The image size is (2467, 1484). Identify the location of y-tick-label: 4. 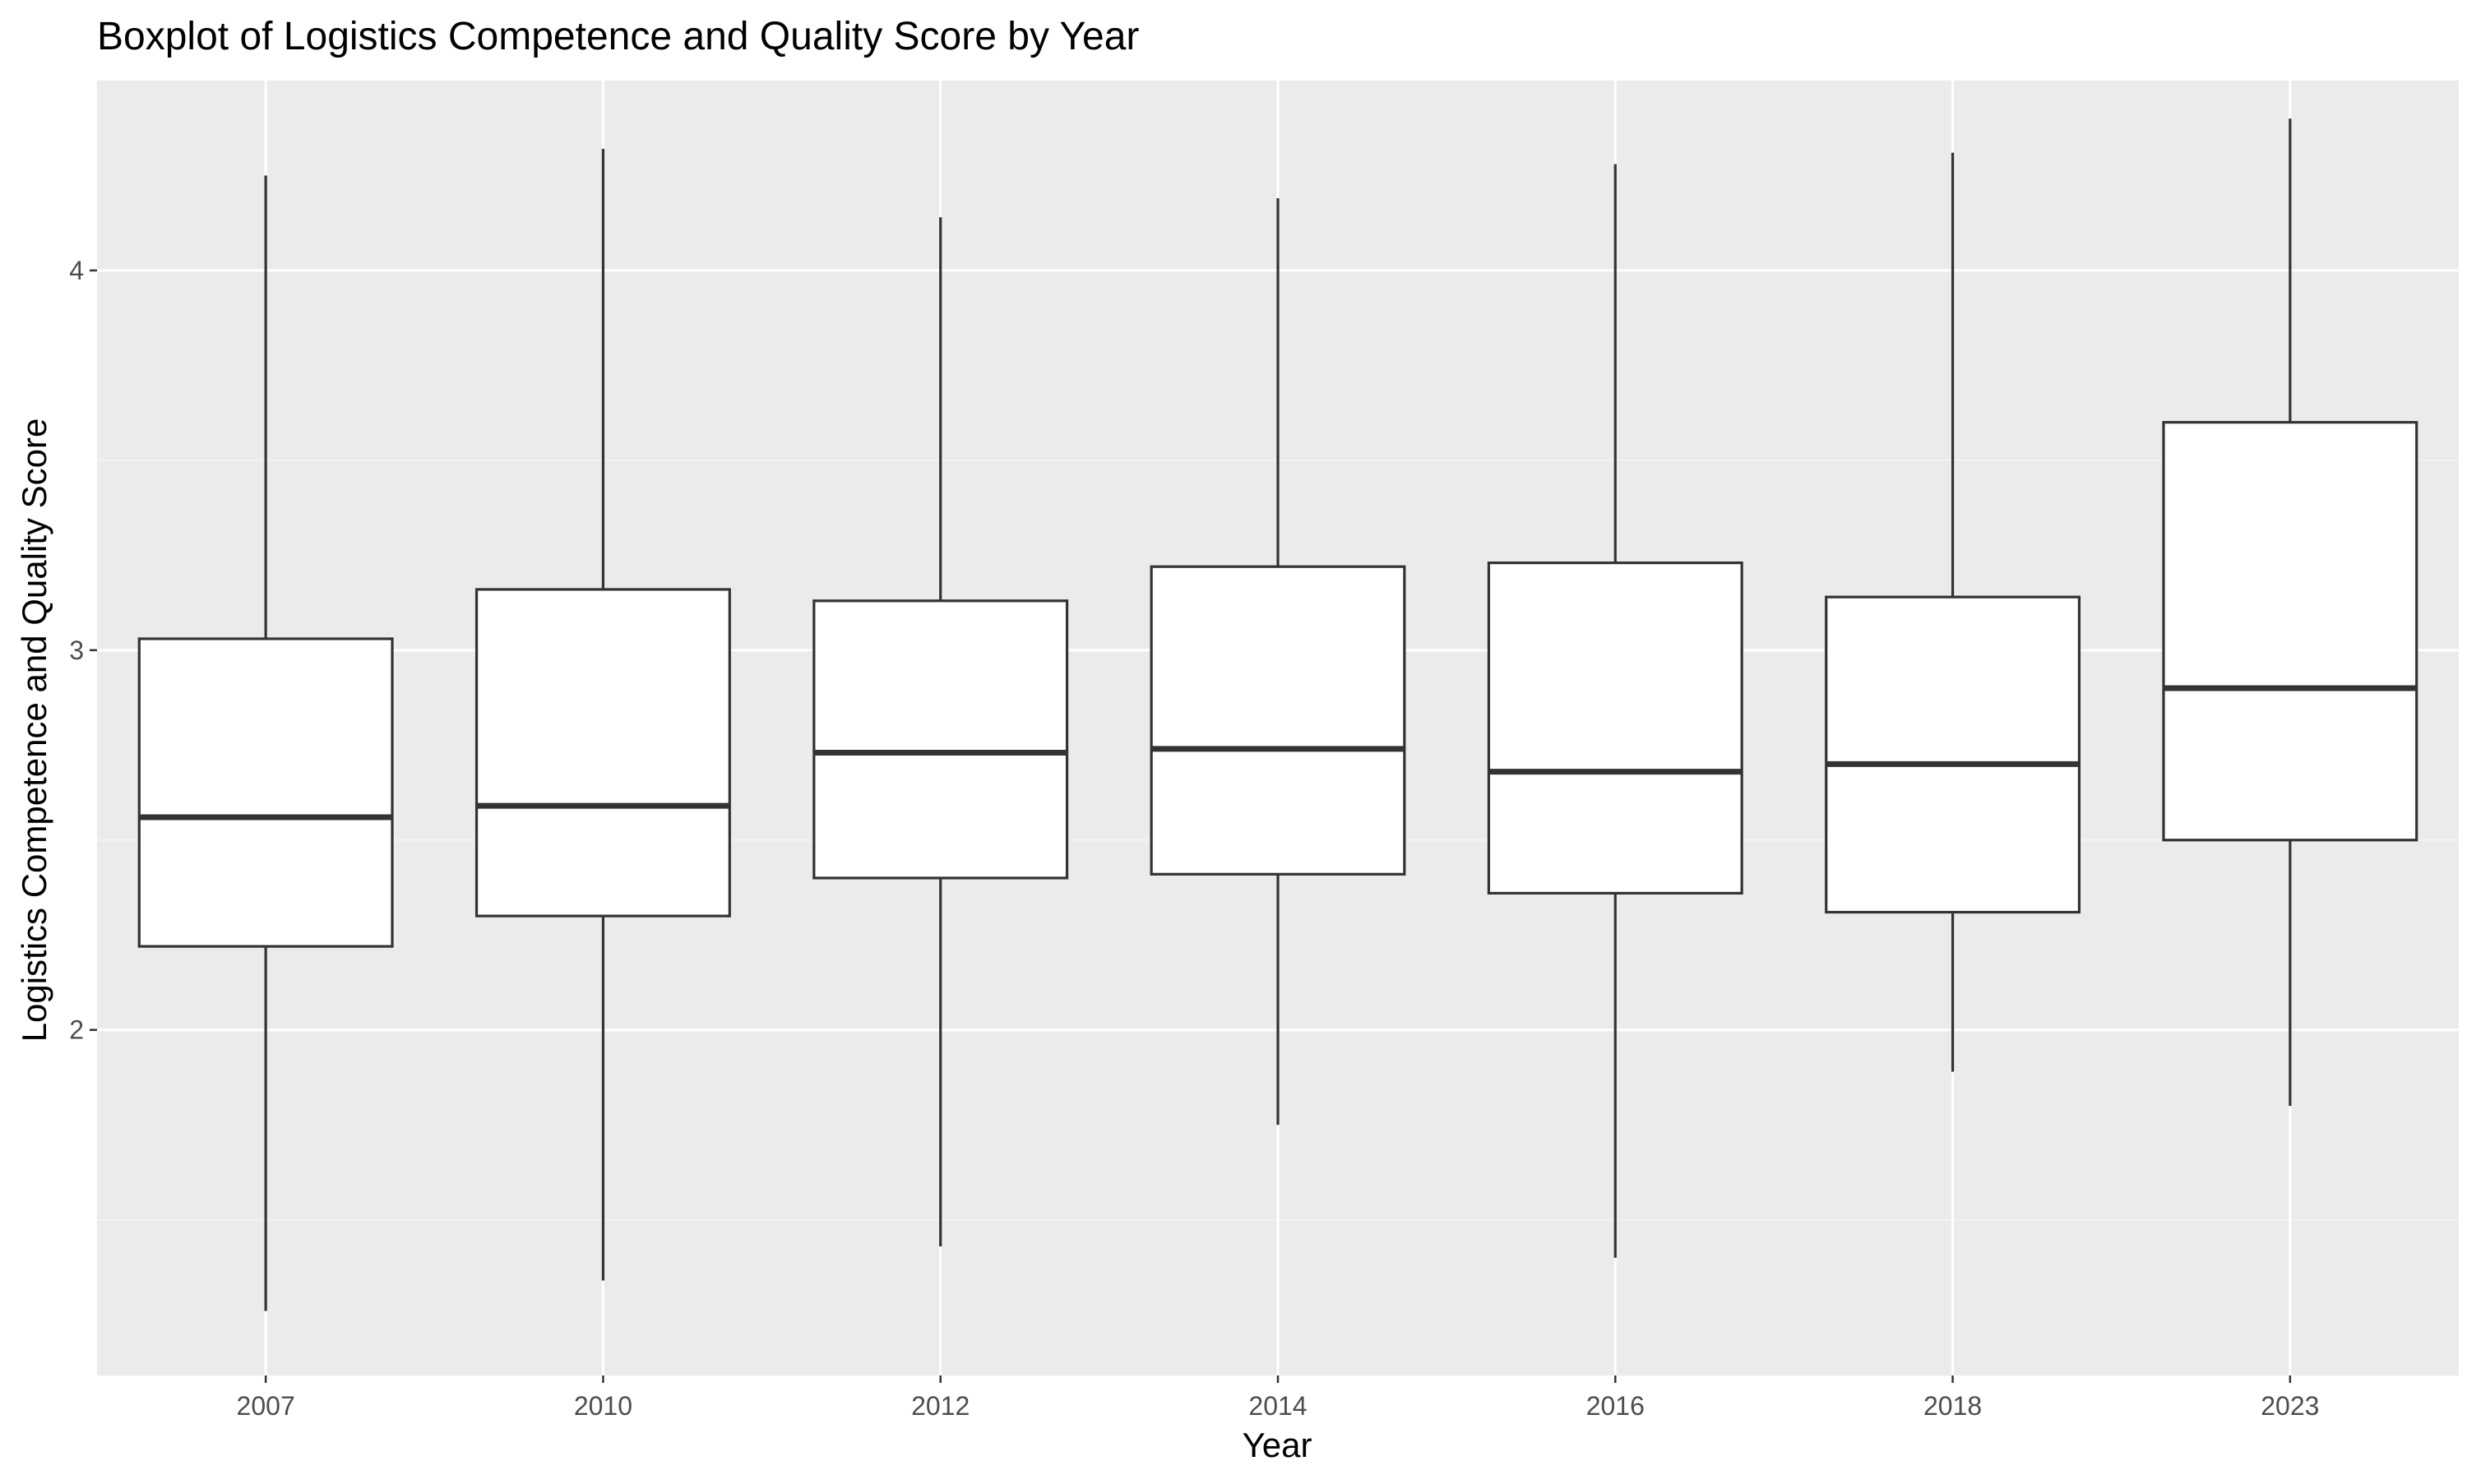
(76, 271).